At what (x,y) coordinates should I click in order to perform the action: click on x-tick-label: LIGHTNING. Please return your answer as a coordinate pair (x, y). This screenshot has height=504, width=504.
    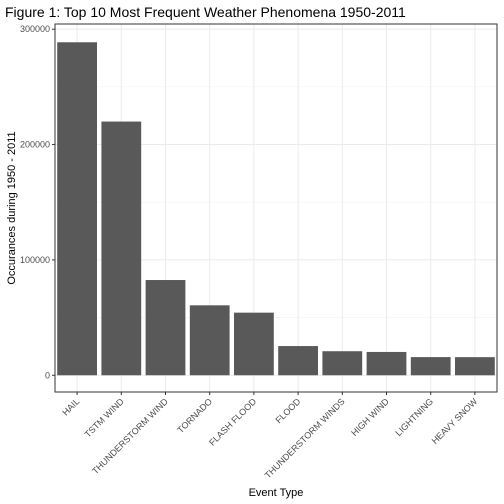
    Looking at the image, I should click on (414, 417).